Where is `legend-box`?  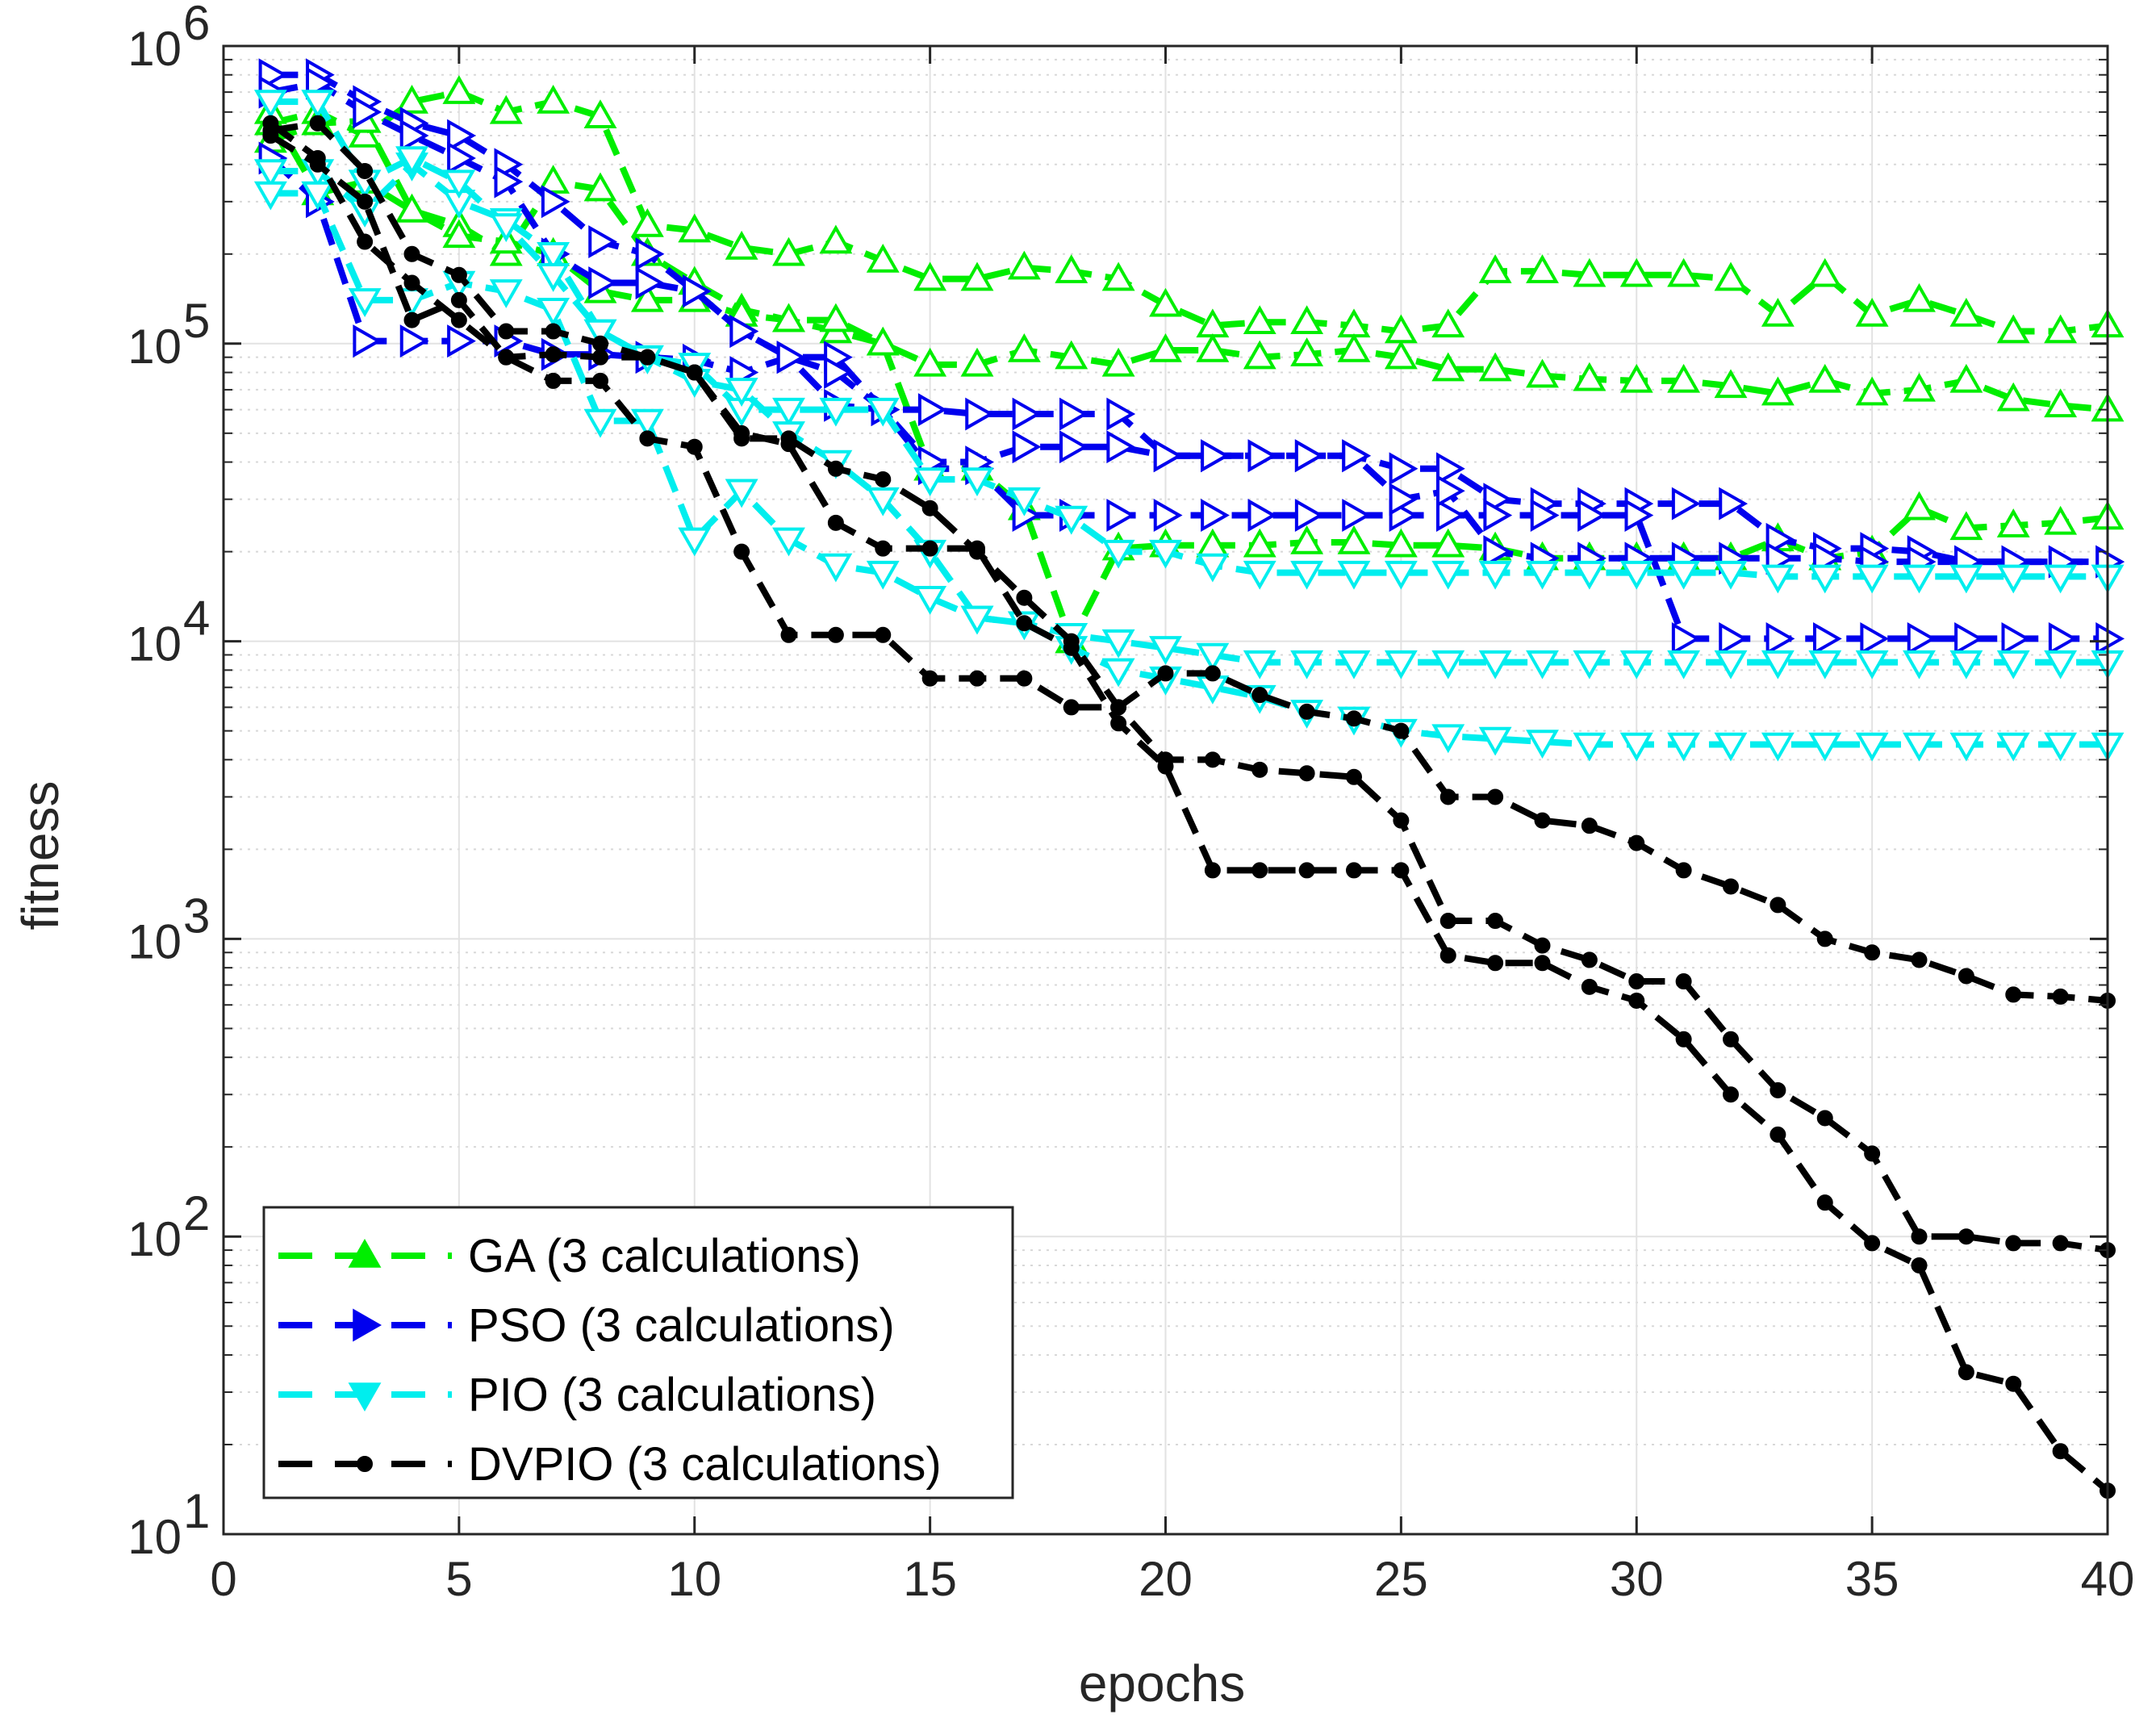
legend-box is located at coordinates (638, 1353).